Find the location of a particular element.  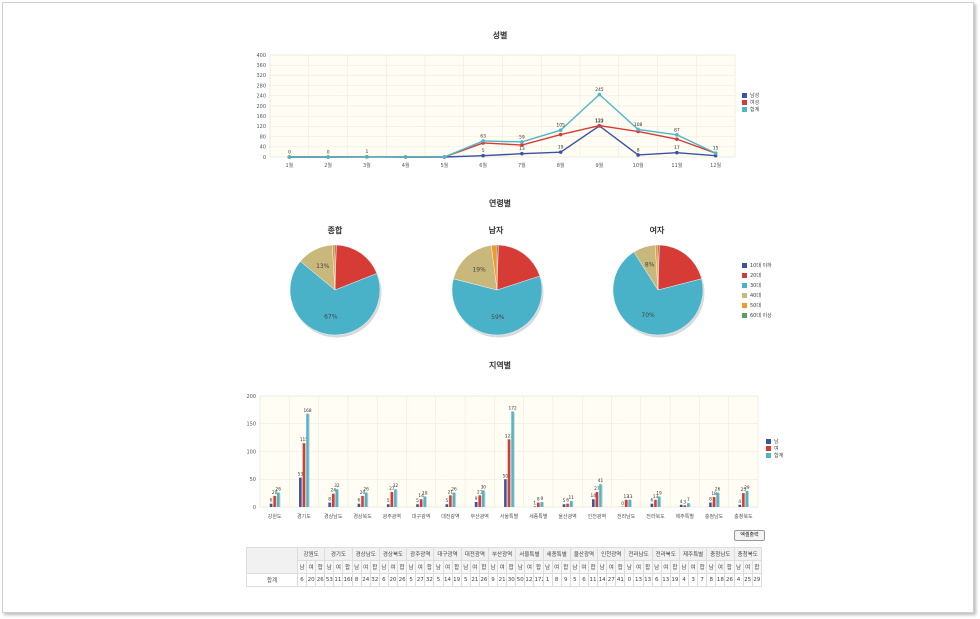

bar-x-tick: 인천광역 is located at coordinates (597, 516).